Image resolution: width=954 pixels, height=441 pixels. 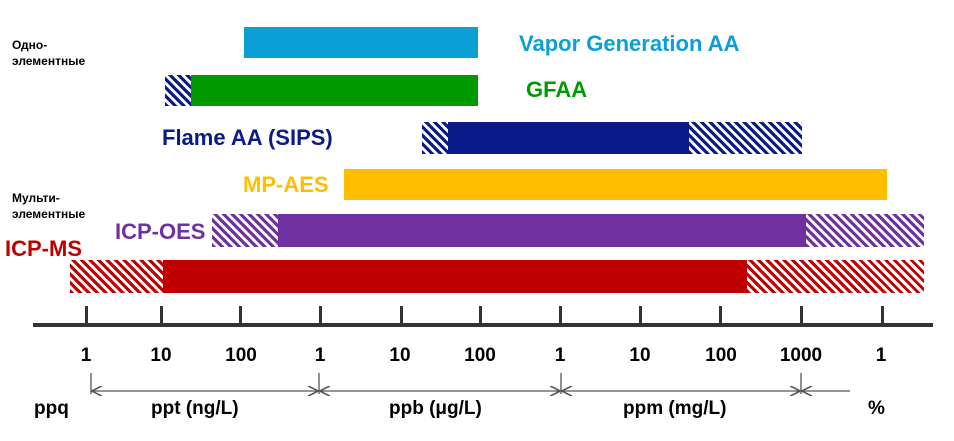 I want to click on unit-ppq: ppq, so click(x=51, y=408).